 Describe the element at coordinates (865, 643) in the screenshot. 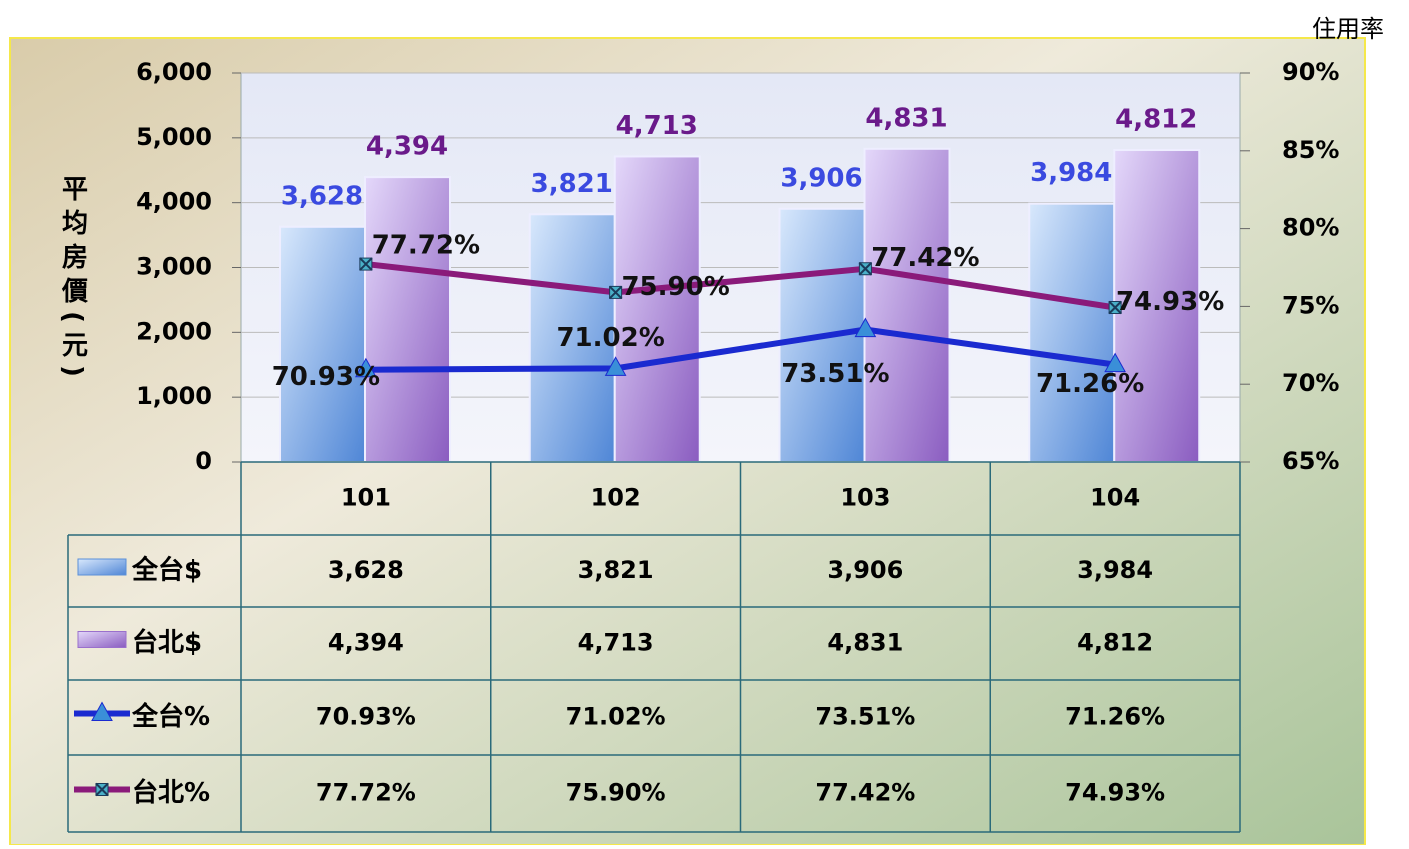

I see `table-cell: 4,831` at that location.